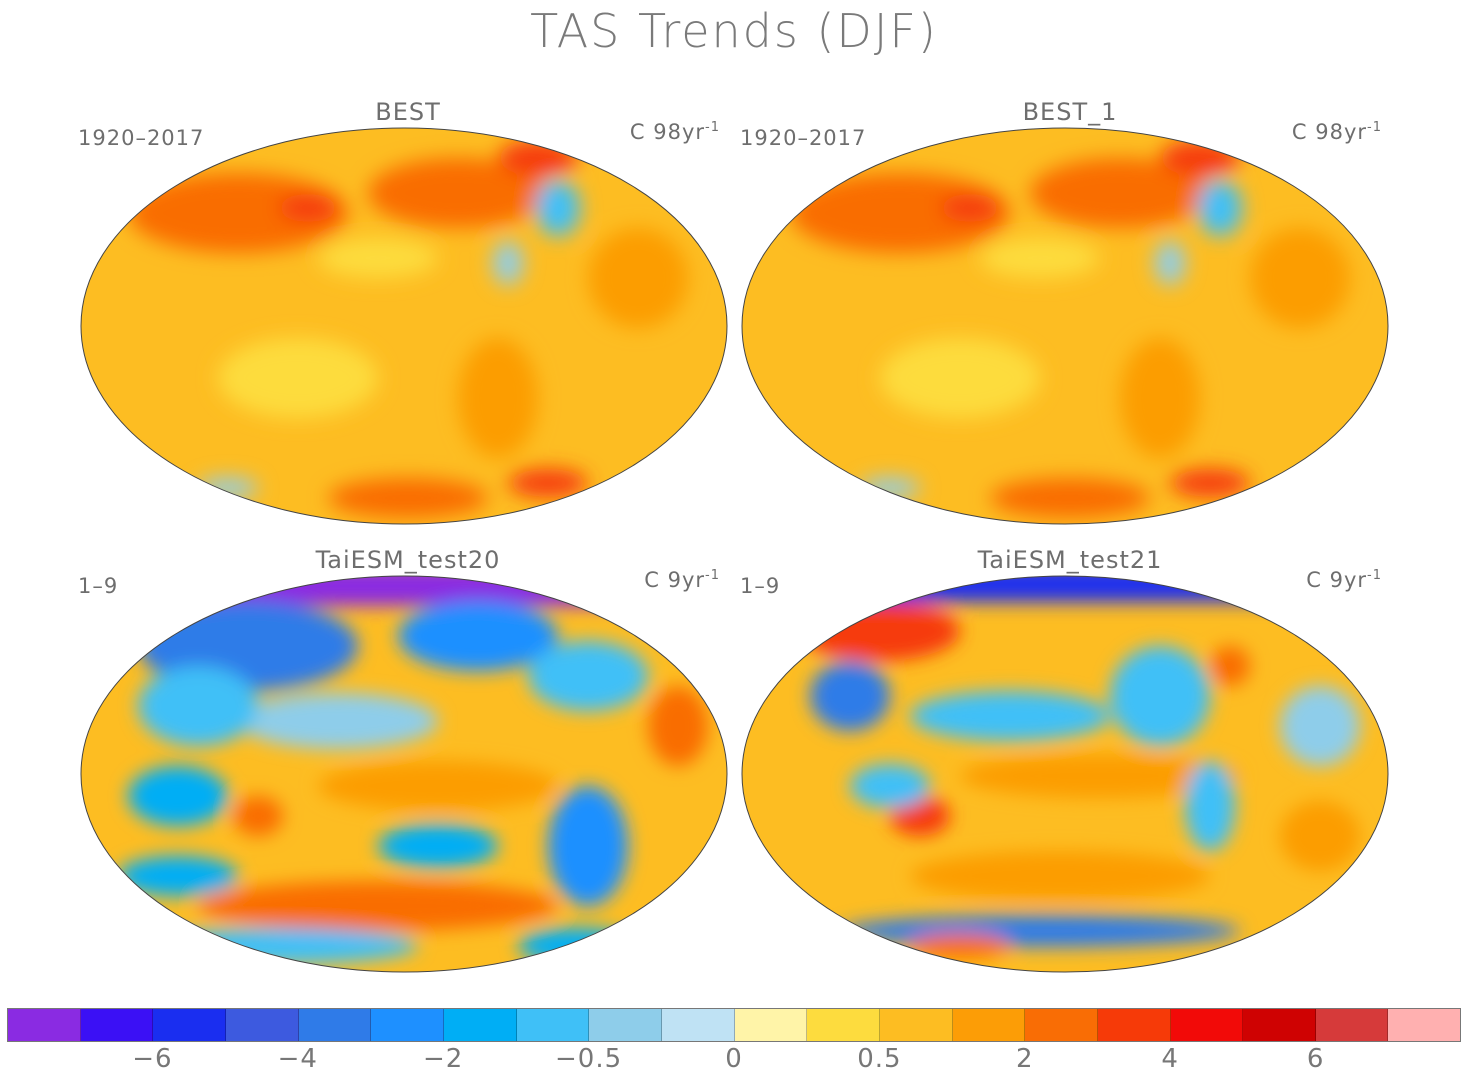 Image resolution: width=1468 pixels, height=1082 pixels. I want to click on panel-title: TaiESM_test21, so click(1070, 560).